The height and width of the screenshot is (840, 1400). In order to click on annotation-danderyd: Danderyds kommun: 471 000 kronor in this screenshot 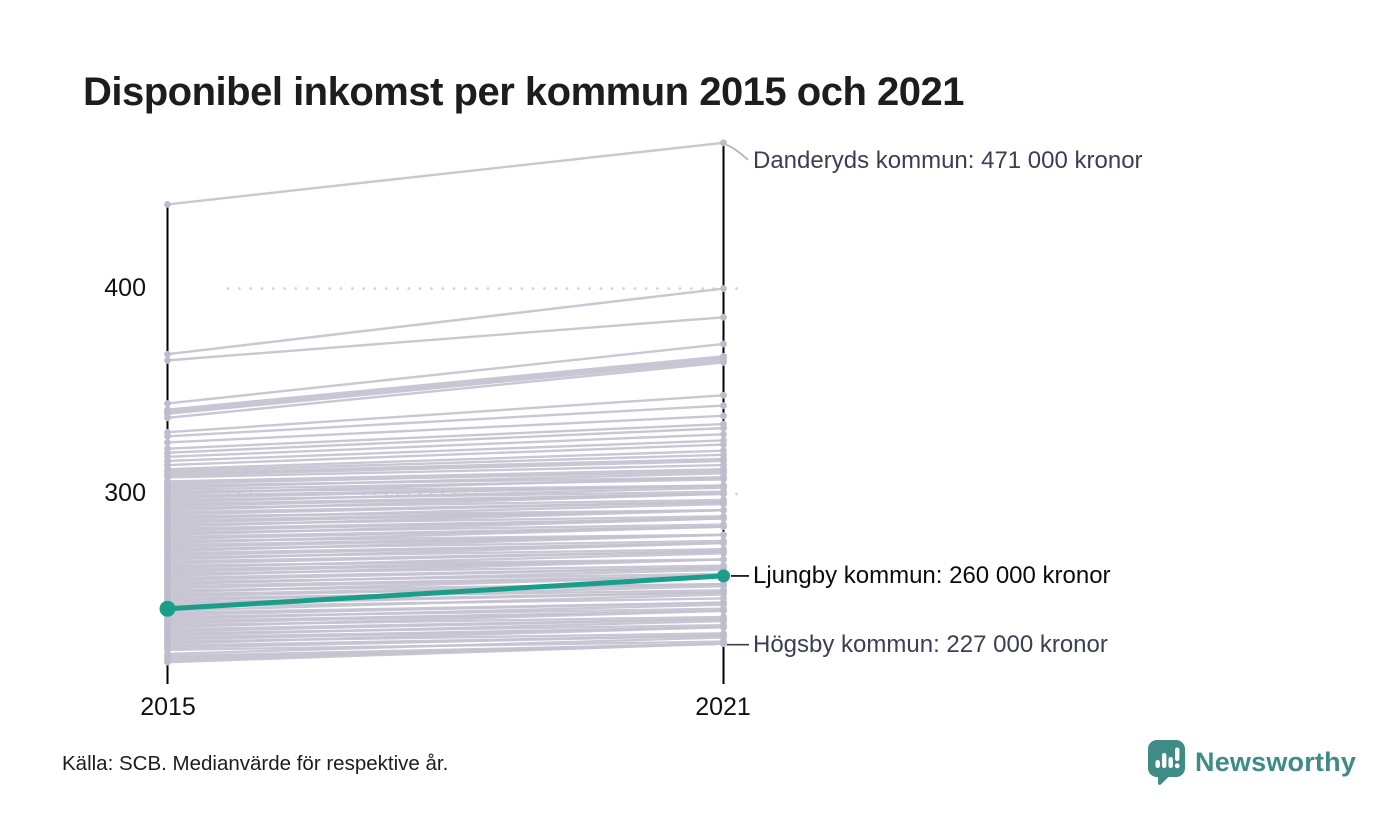, I will do `click(948, 160)`.